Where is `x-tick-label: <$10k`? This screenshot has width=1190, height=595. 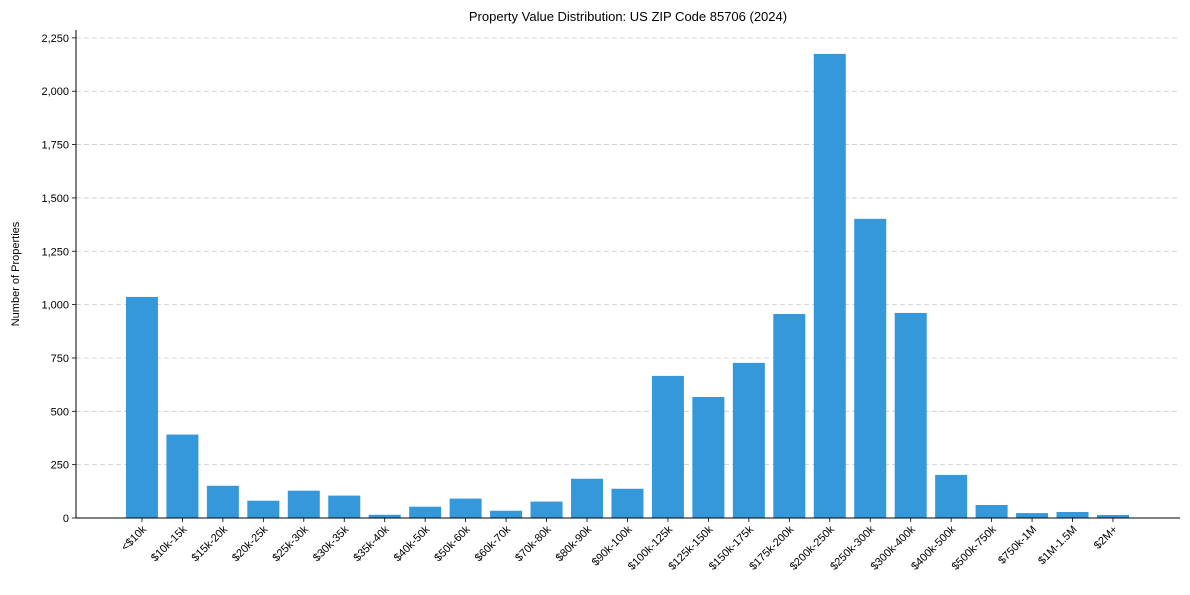 x-tick-label: <$10k is located at coordinates (134, 538).